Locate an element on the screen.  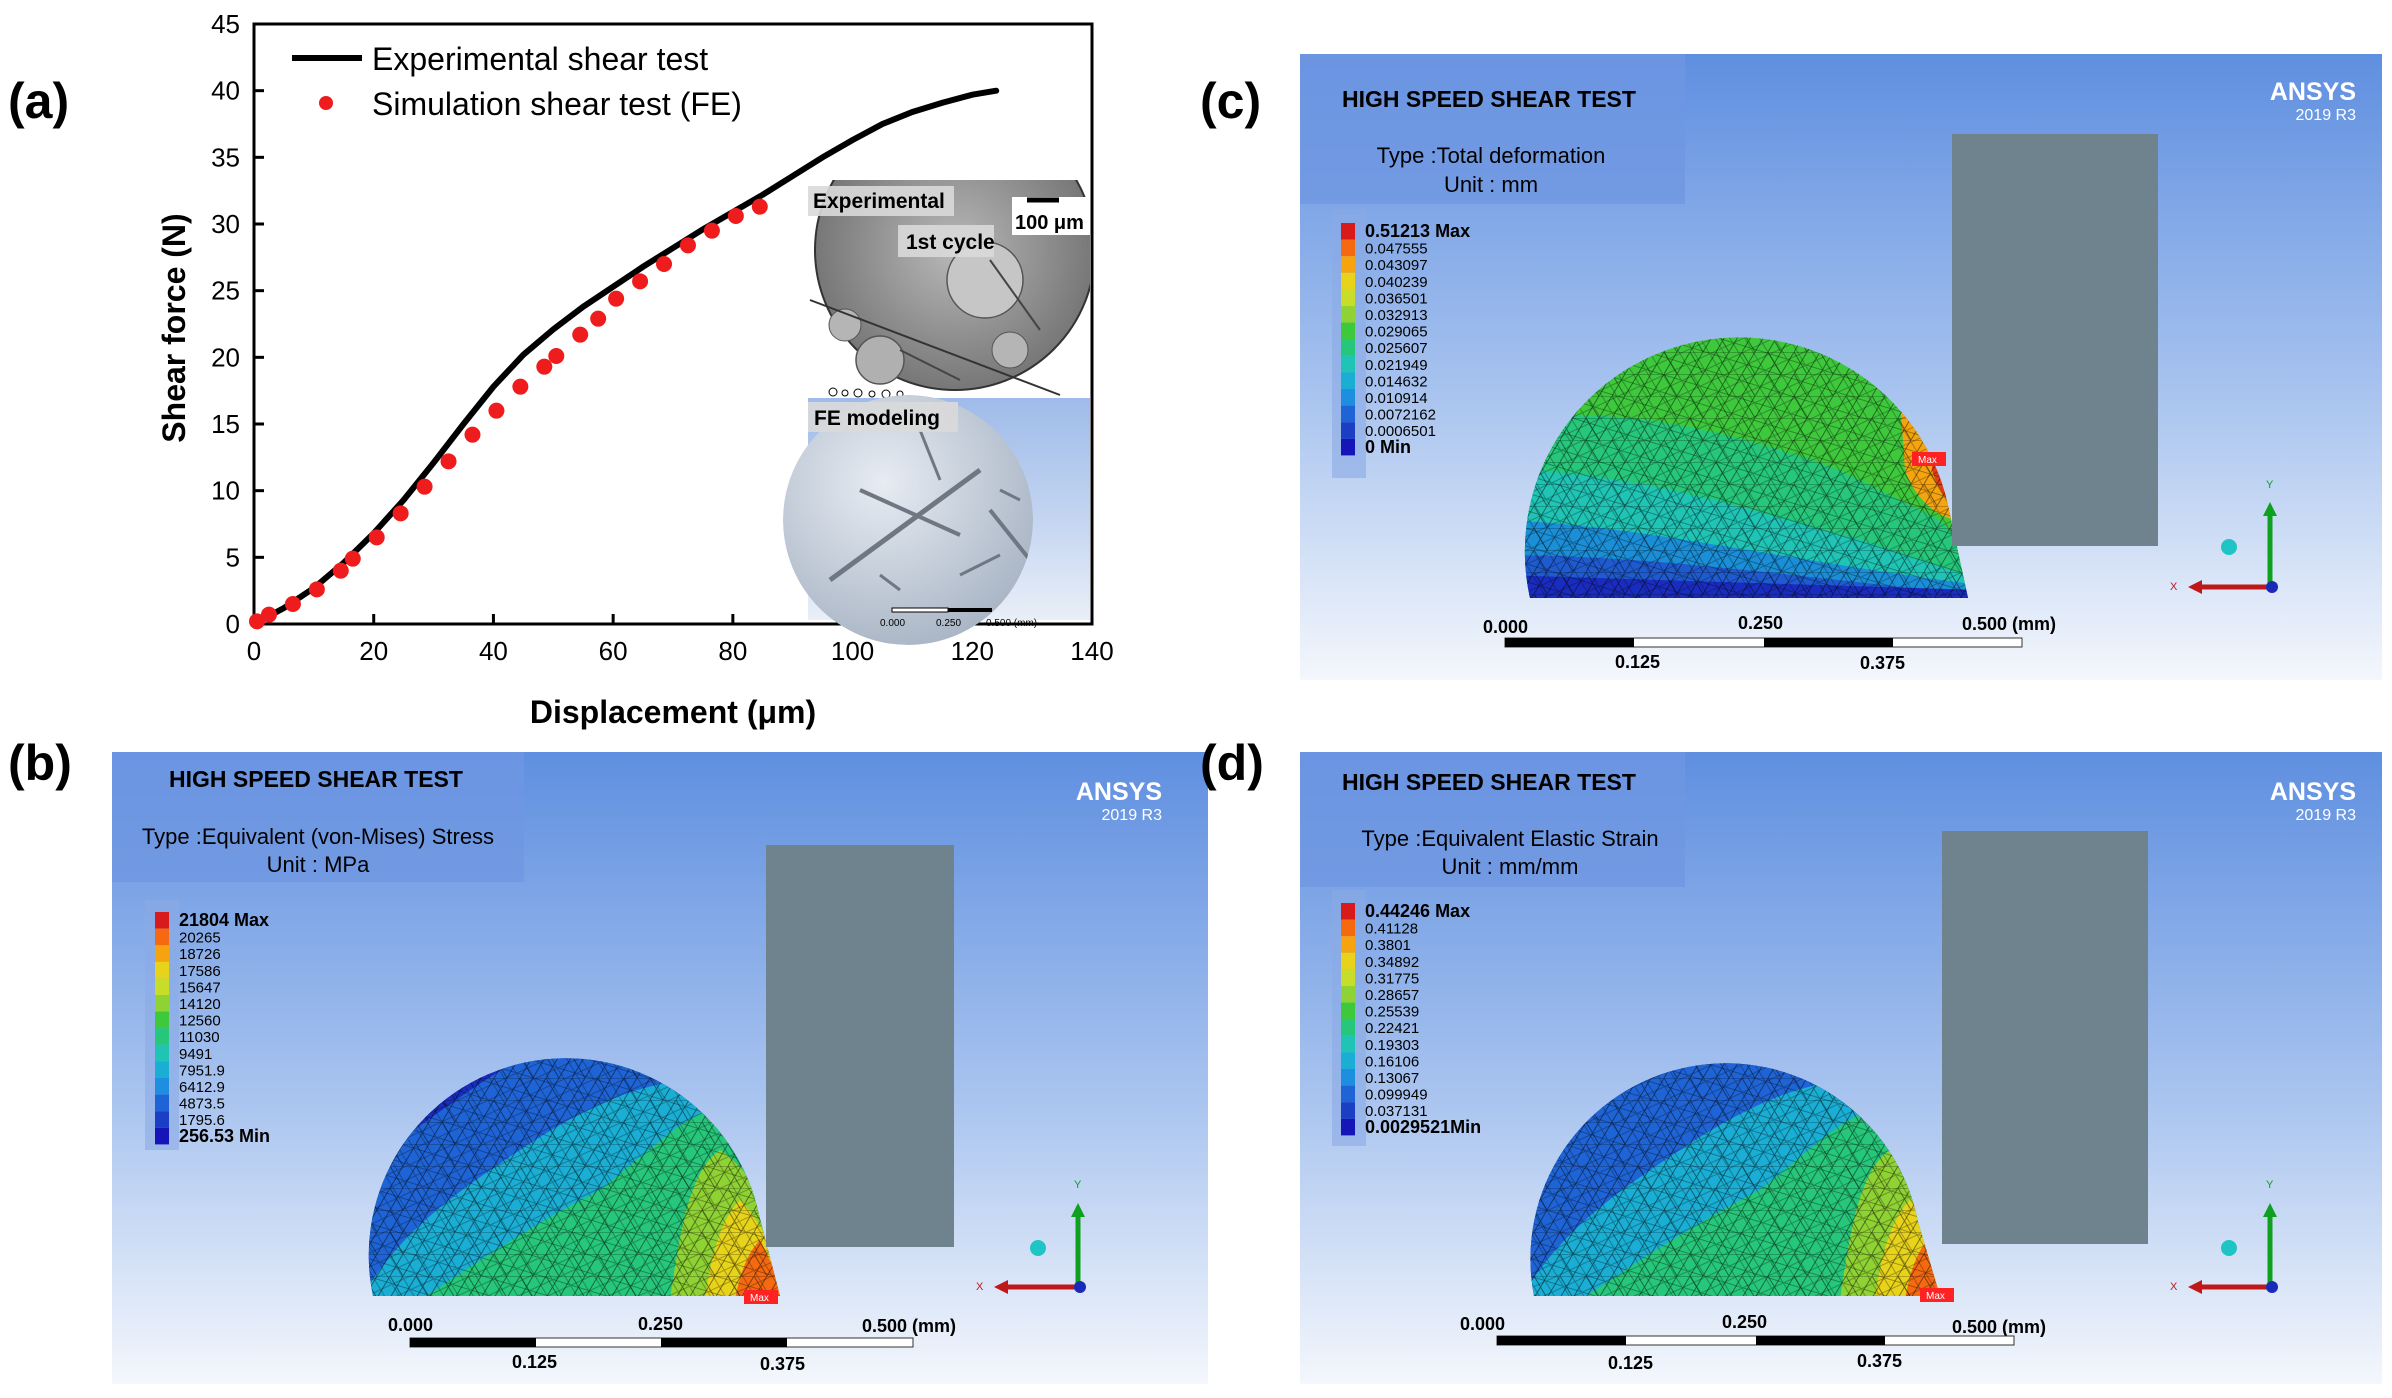
triad-x-c: X is located at coordinates (2174, 587).